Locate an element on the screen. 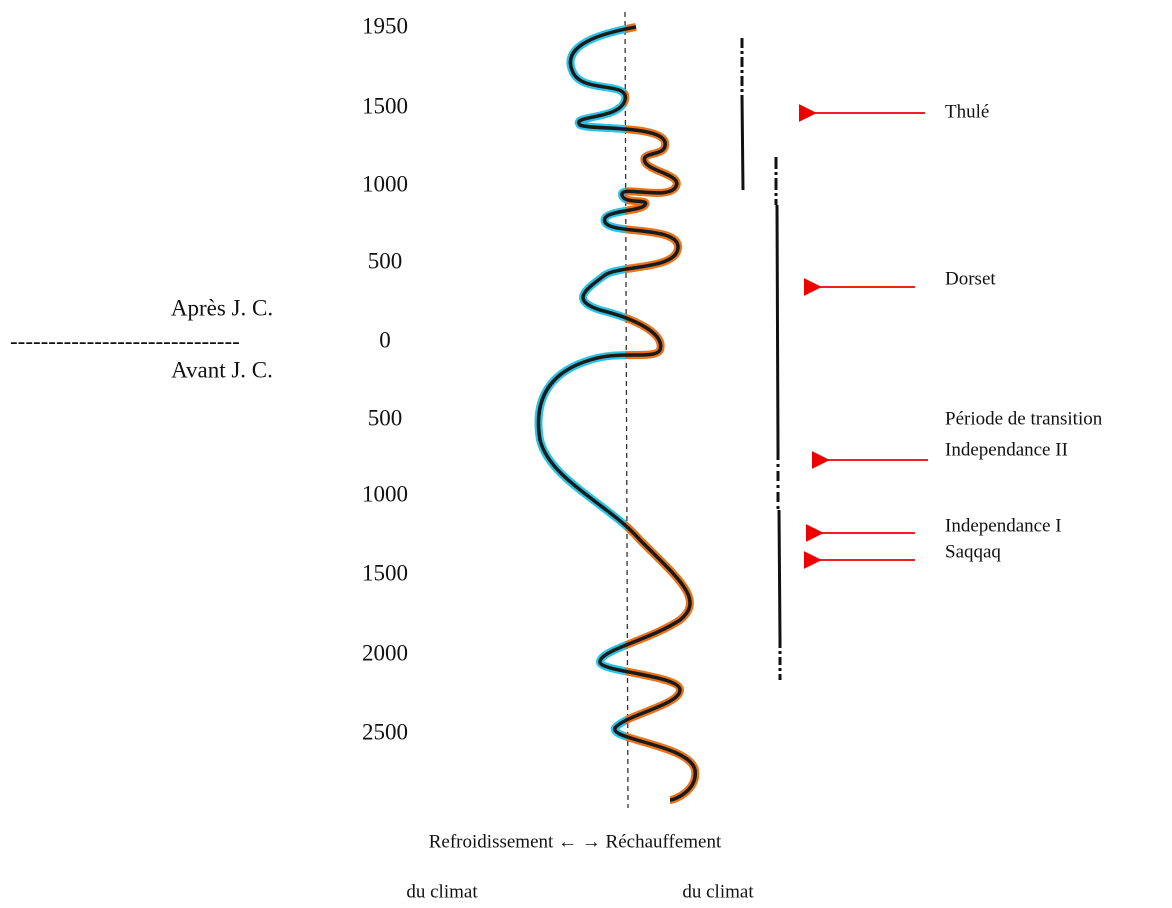  year-label: 1950 is located at coordinates (385, 25).